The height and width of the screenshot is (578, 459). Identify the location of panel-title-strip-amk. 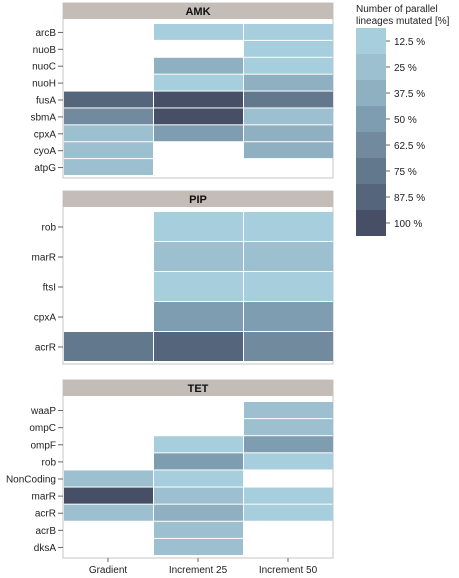
(198, 11).